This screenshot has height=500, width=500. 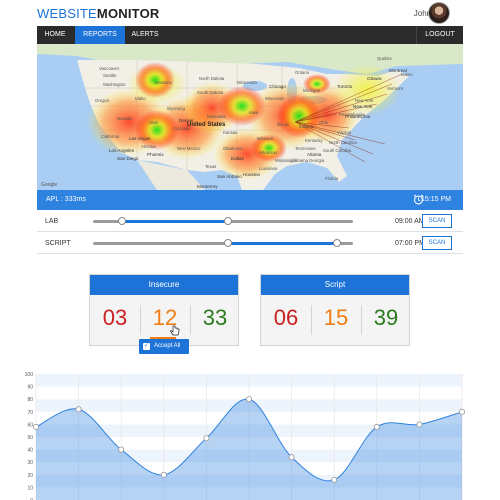 What do you see at coordinates (114, 84) in the screenshot?
I see `state-label: Washington` at bounding box center [114, 84].